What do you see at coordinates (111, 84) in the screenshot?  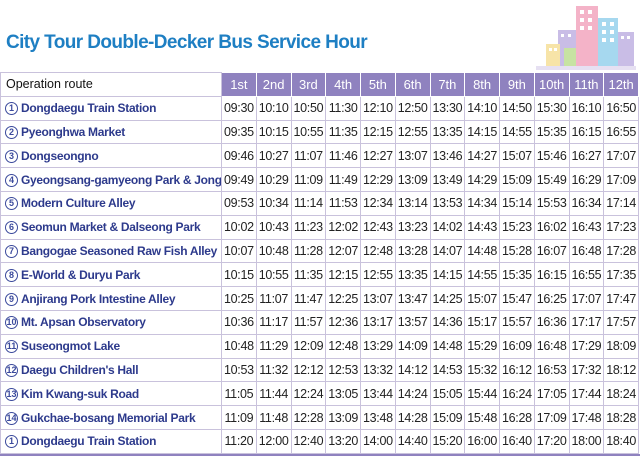 I see `route-column-header: Operation route` at bounding box center [111, 84].